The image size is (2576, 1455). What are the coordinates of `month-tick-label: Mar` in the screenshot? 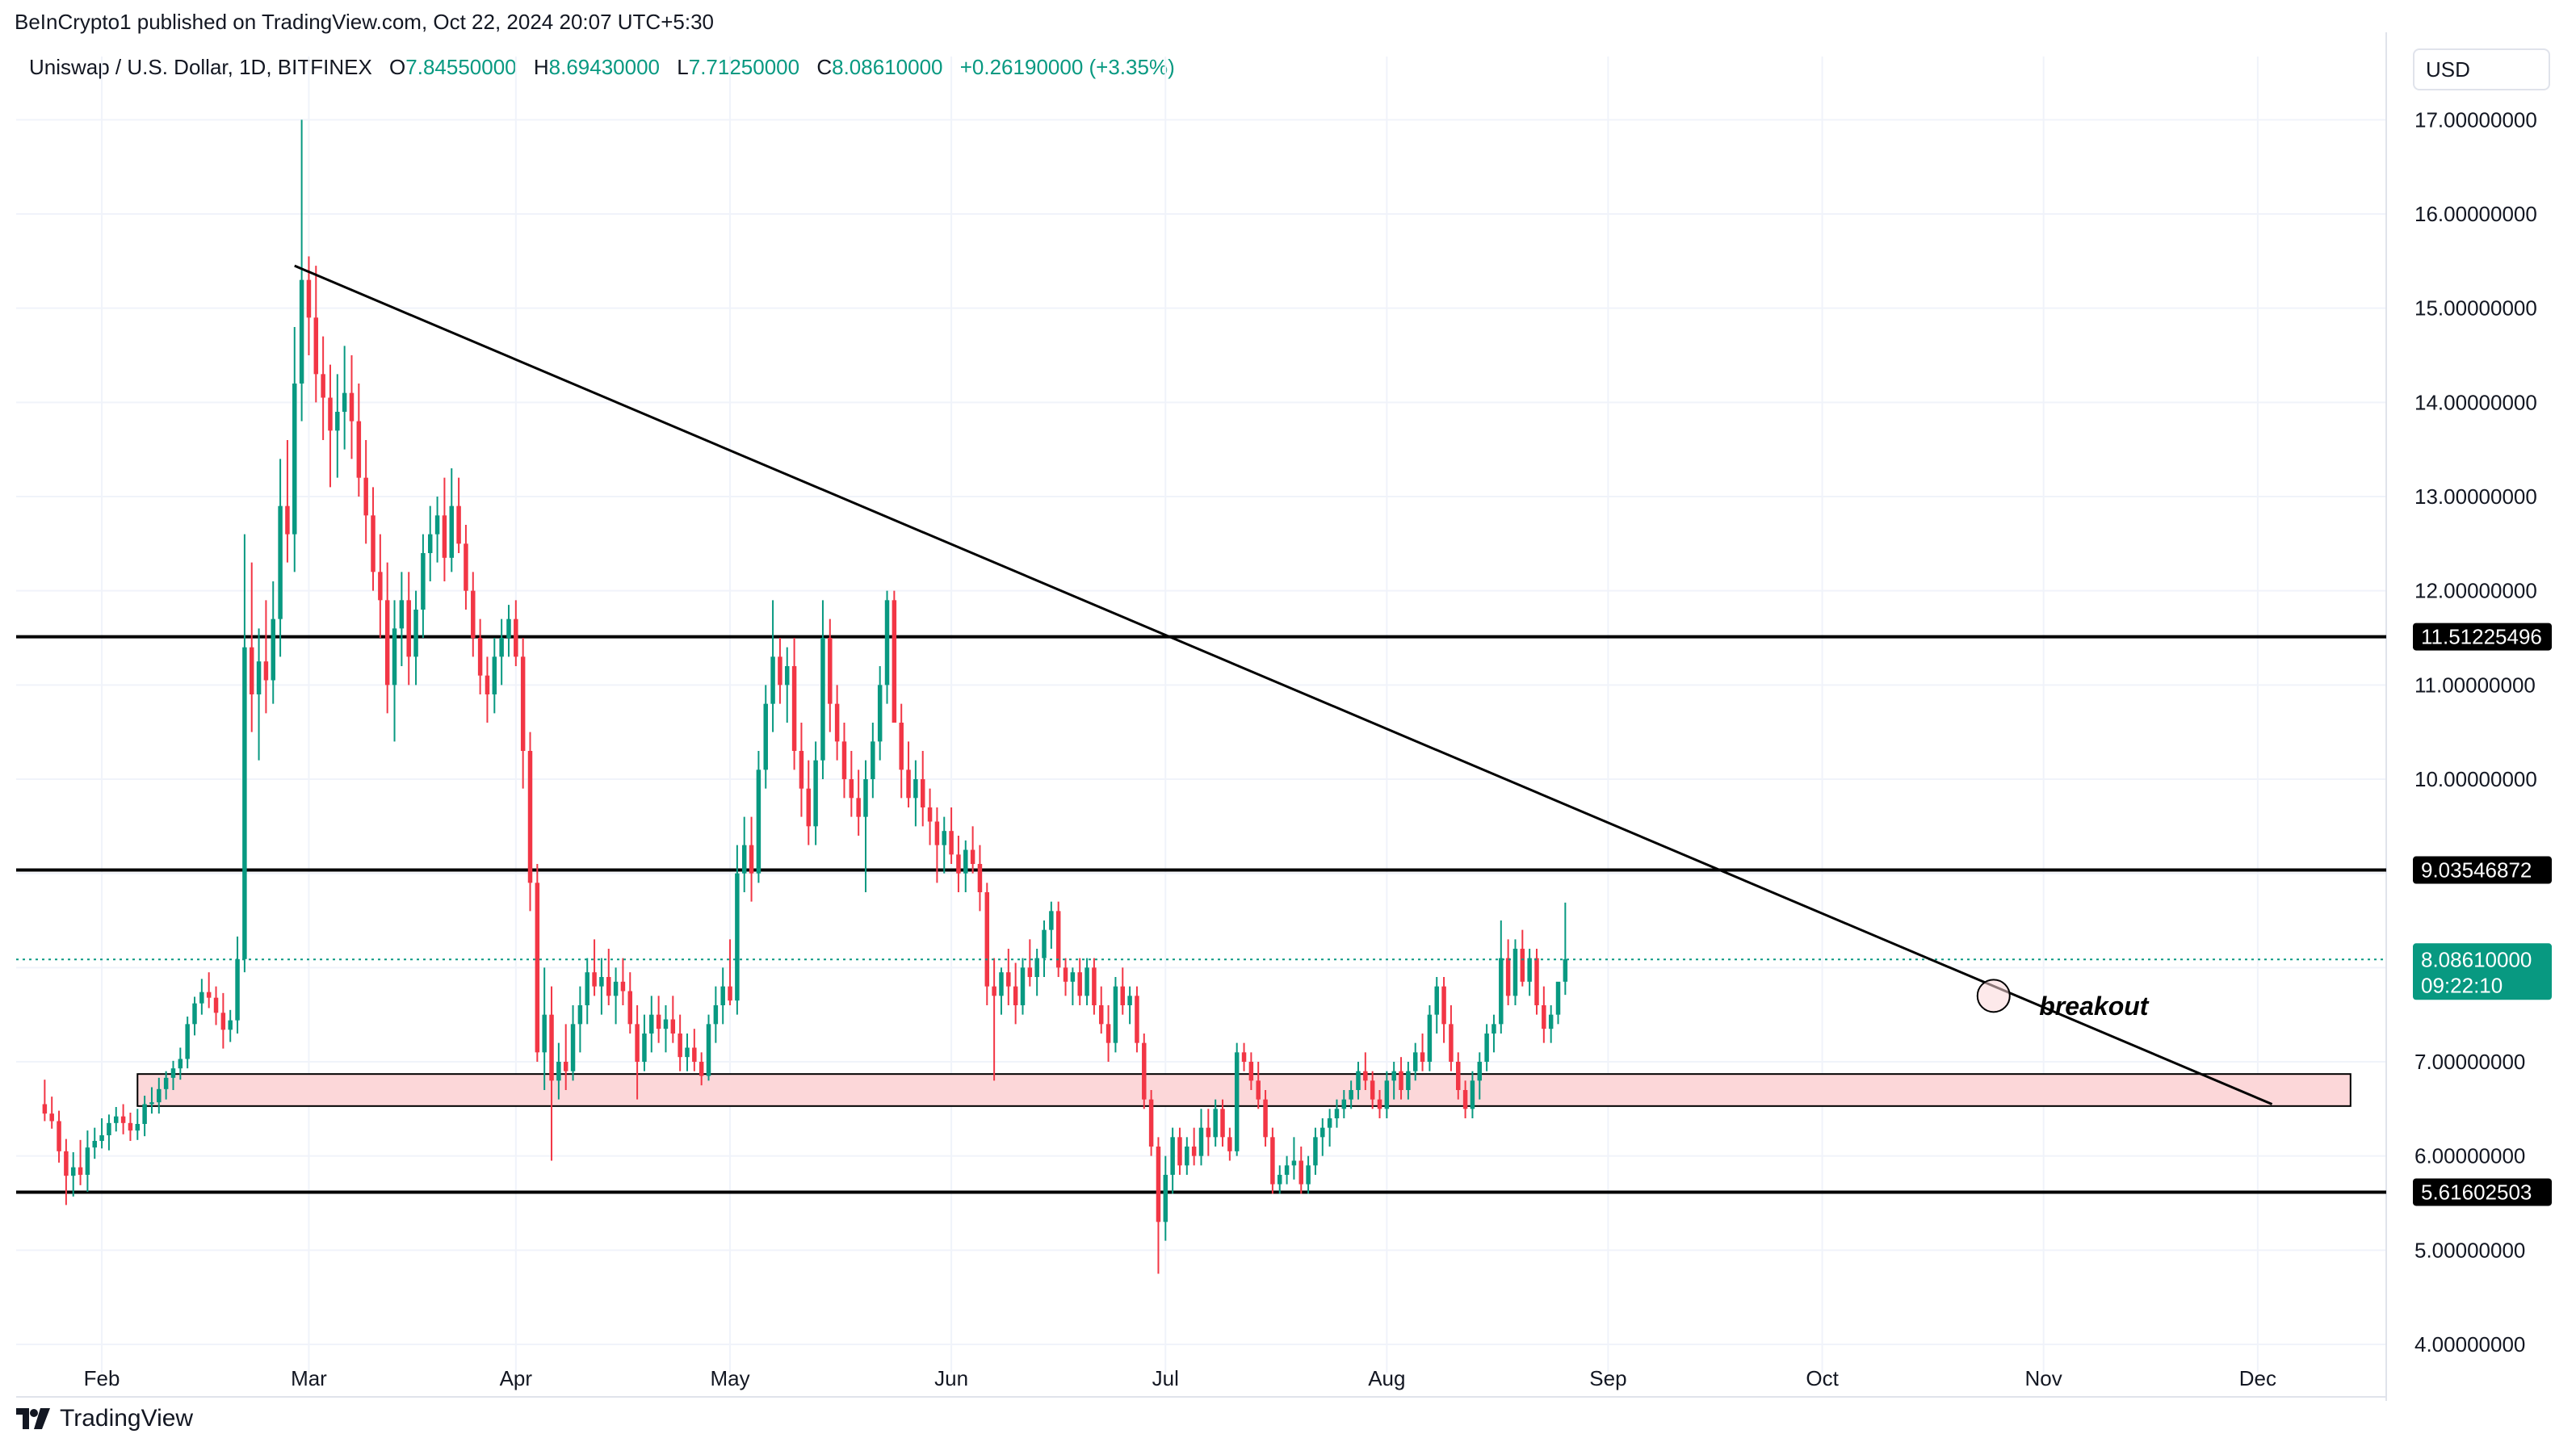 It's located at (309, 1378).